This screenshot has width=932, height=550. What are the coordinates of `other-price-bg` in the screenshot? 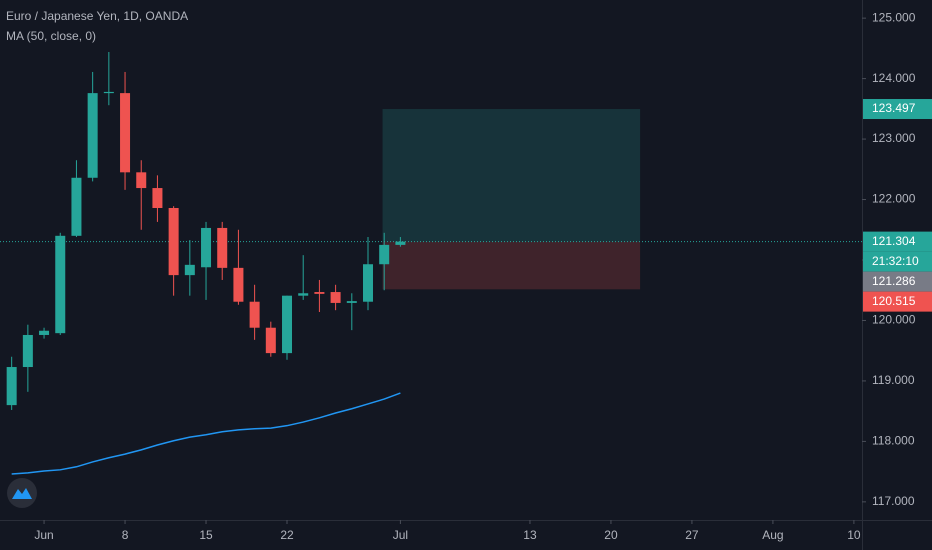 It's located at (897, 281).